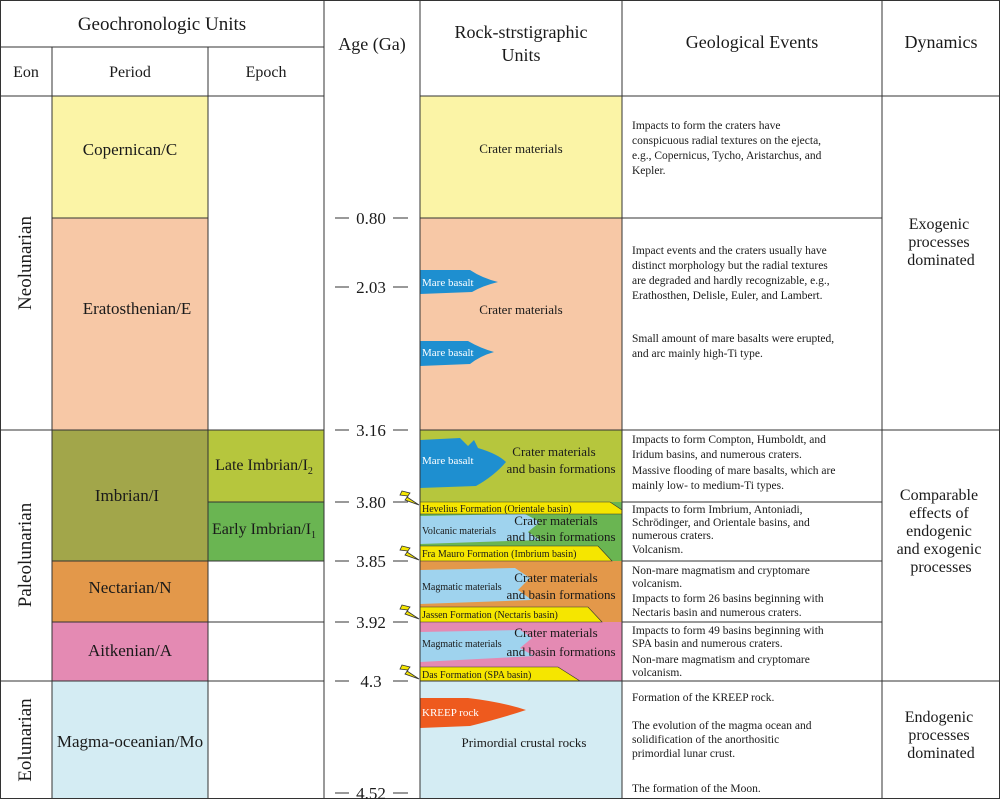  I want to click on volcanic-materials-wedge, so click(480, 529).